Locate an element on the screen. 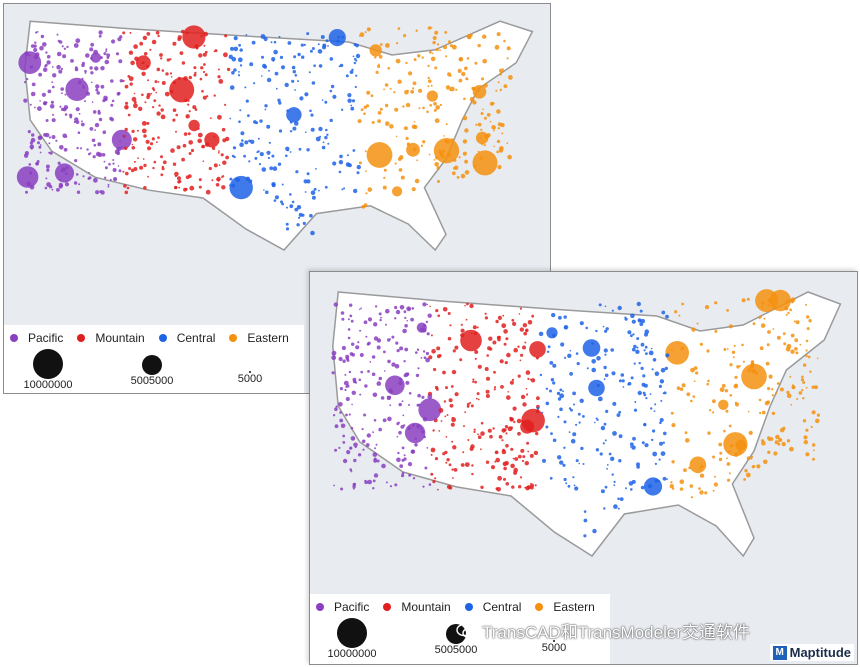  legend-label: Pacific is located at coordinates (46, 338).